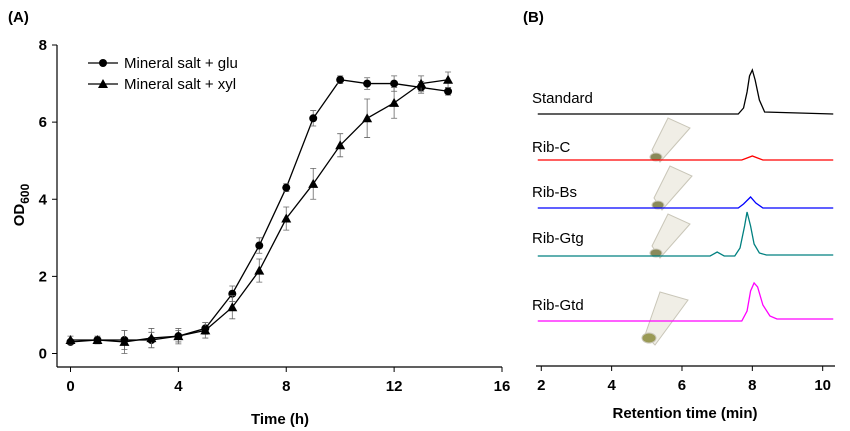  What do you see at coordinates (502, 386) in the screenshot?
I see `x-tick-label: 16` at bounding box center [502, 386].